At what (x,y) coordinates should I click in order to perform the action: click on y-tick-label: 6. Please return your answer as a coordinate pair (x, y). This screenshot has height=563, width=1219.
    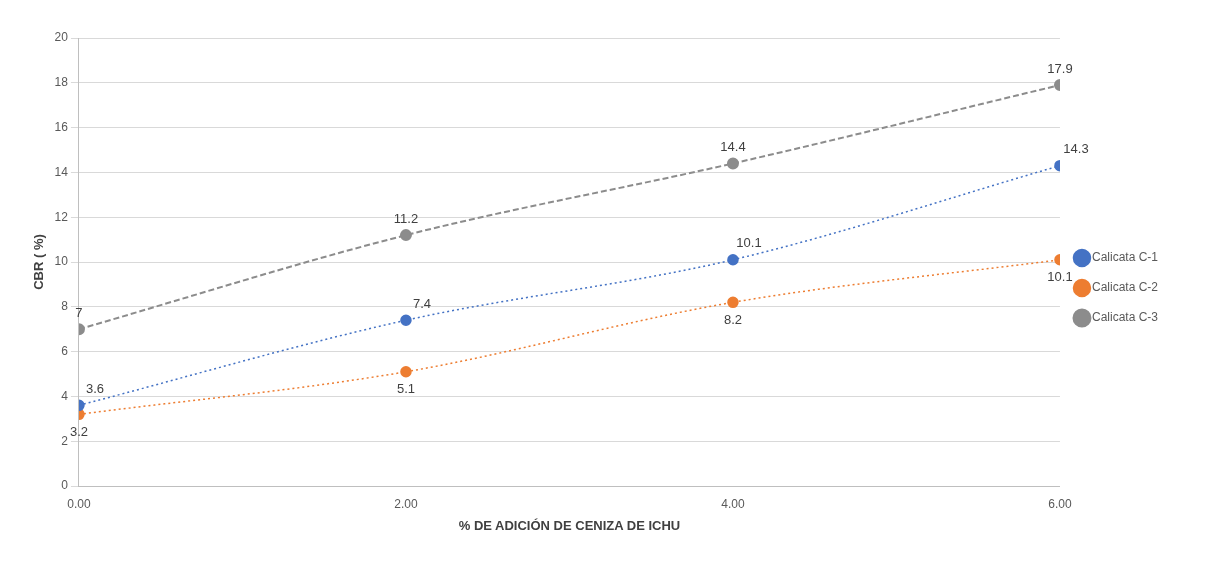
    Looking at the image, I should click on (65, 350).